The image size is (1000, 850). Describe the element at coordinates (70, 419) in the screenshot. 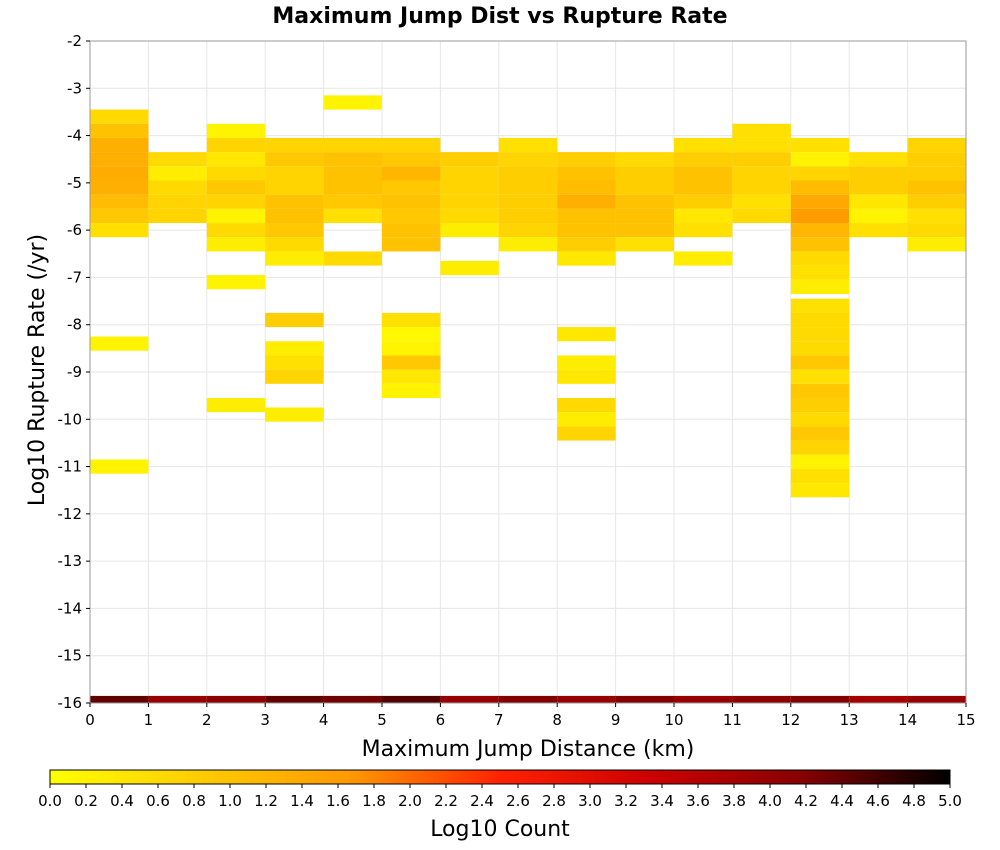

I see `y-tick-label: -10` at that location.